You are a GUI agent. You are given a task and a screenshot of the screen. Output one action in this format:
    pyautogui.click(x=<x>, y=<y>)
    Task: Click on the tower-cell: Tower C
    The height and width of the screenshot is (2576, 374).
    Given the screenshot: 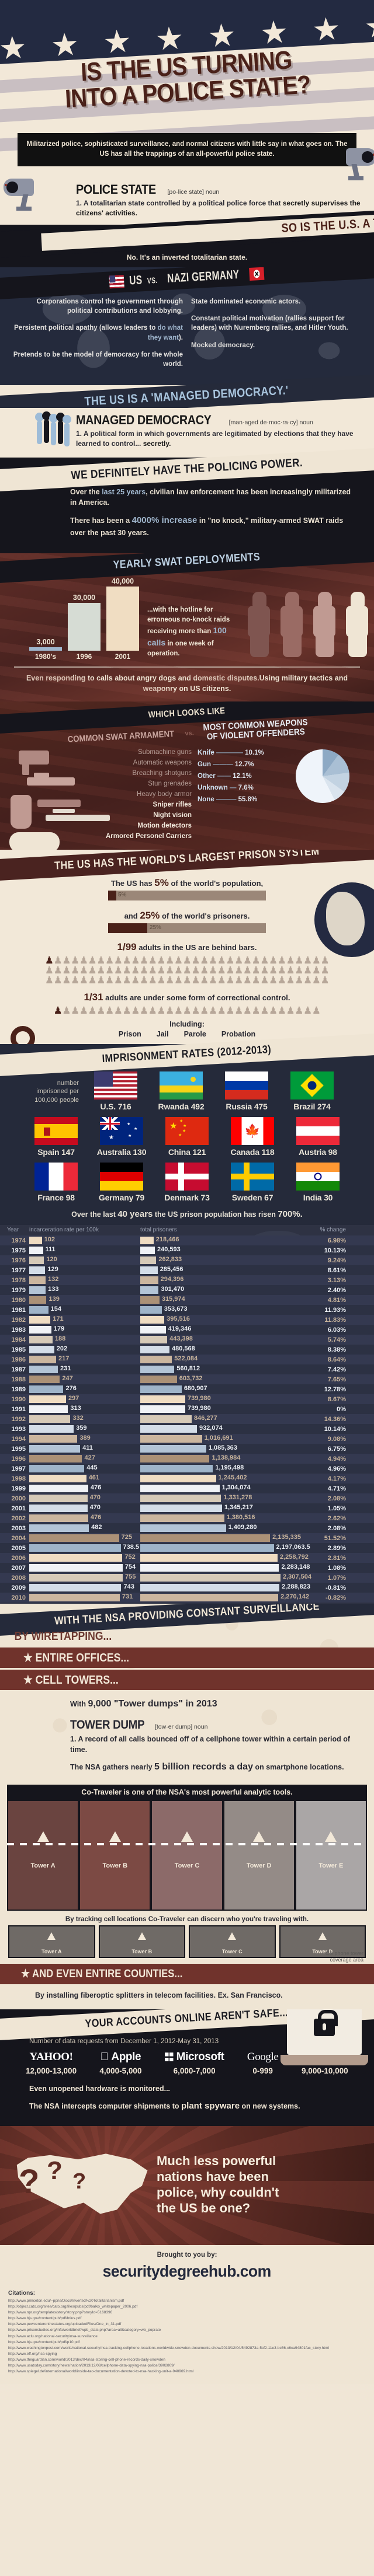 What is the action you would take?
    pyautogui.click(x=187, y=1855)
    